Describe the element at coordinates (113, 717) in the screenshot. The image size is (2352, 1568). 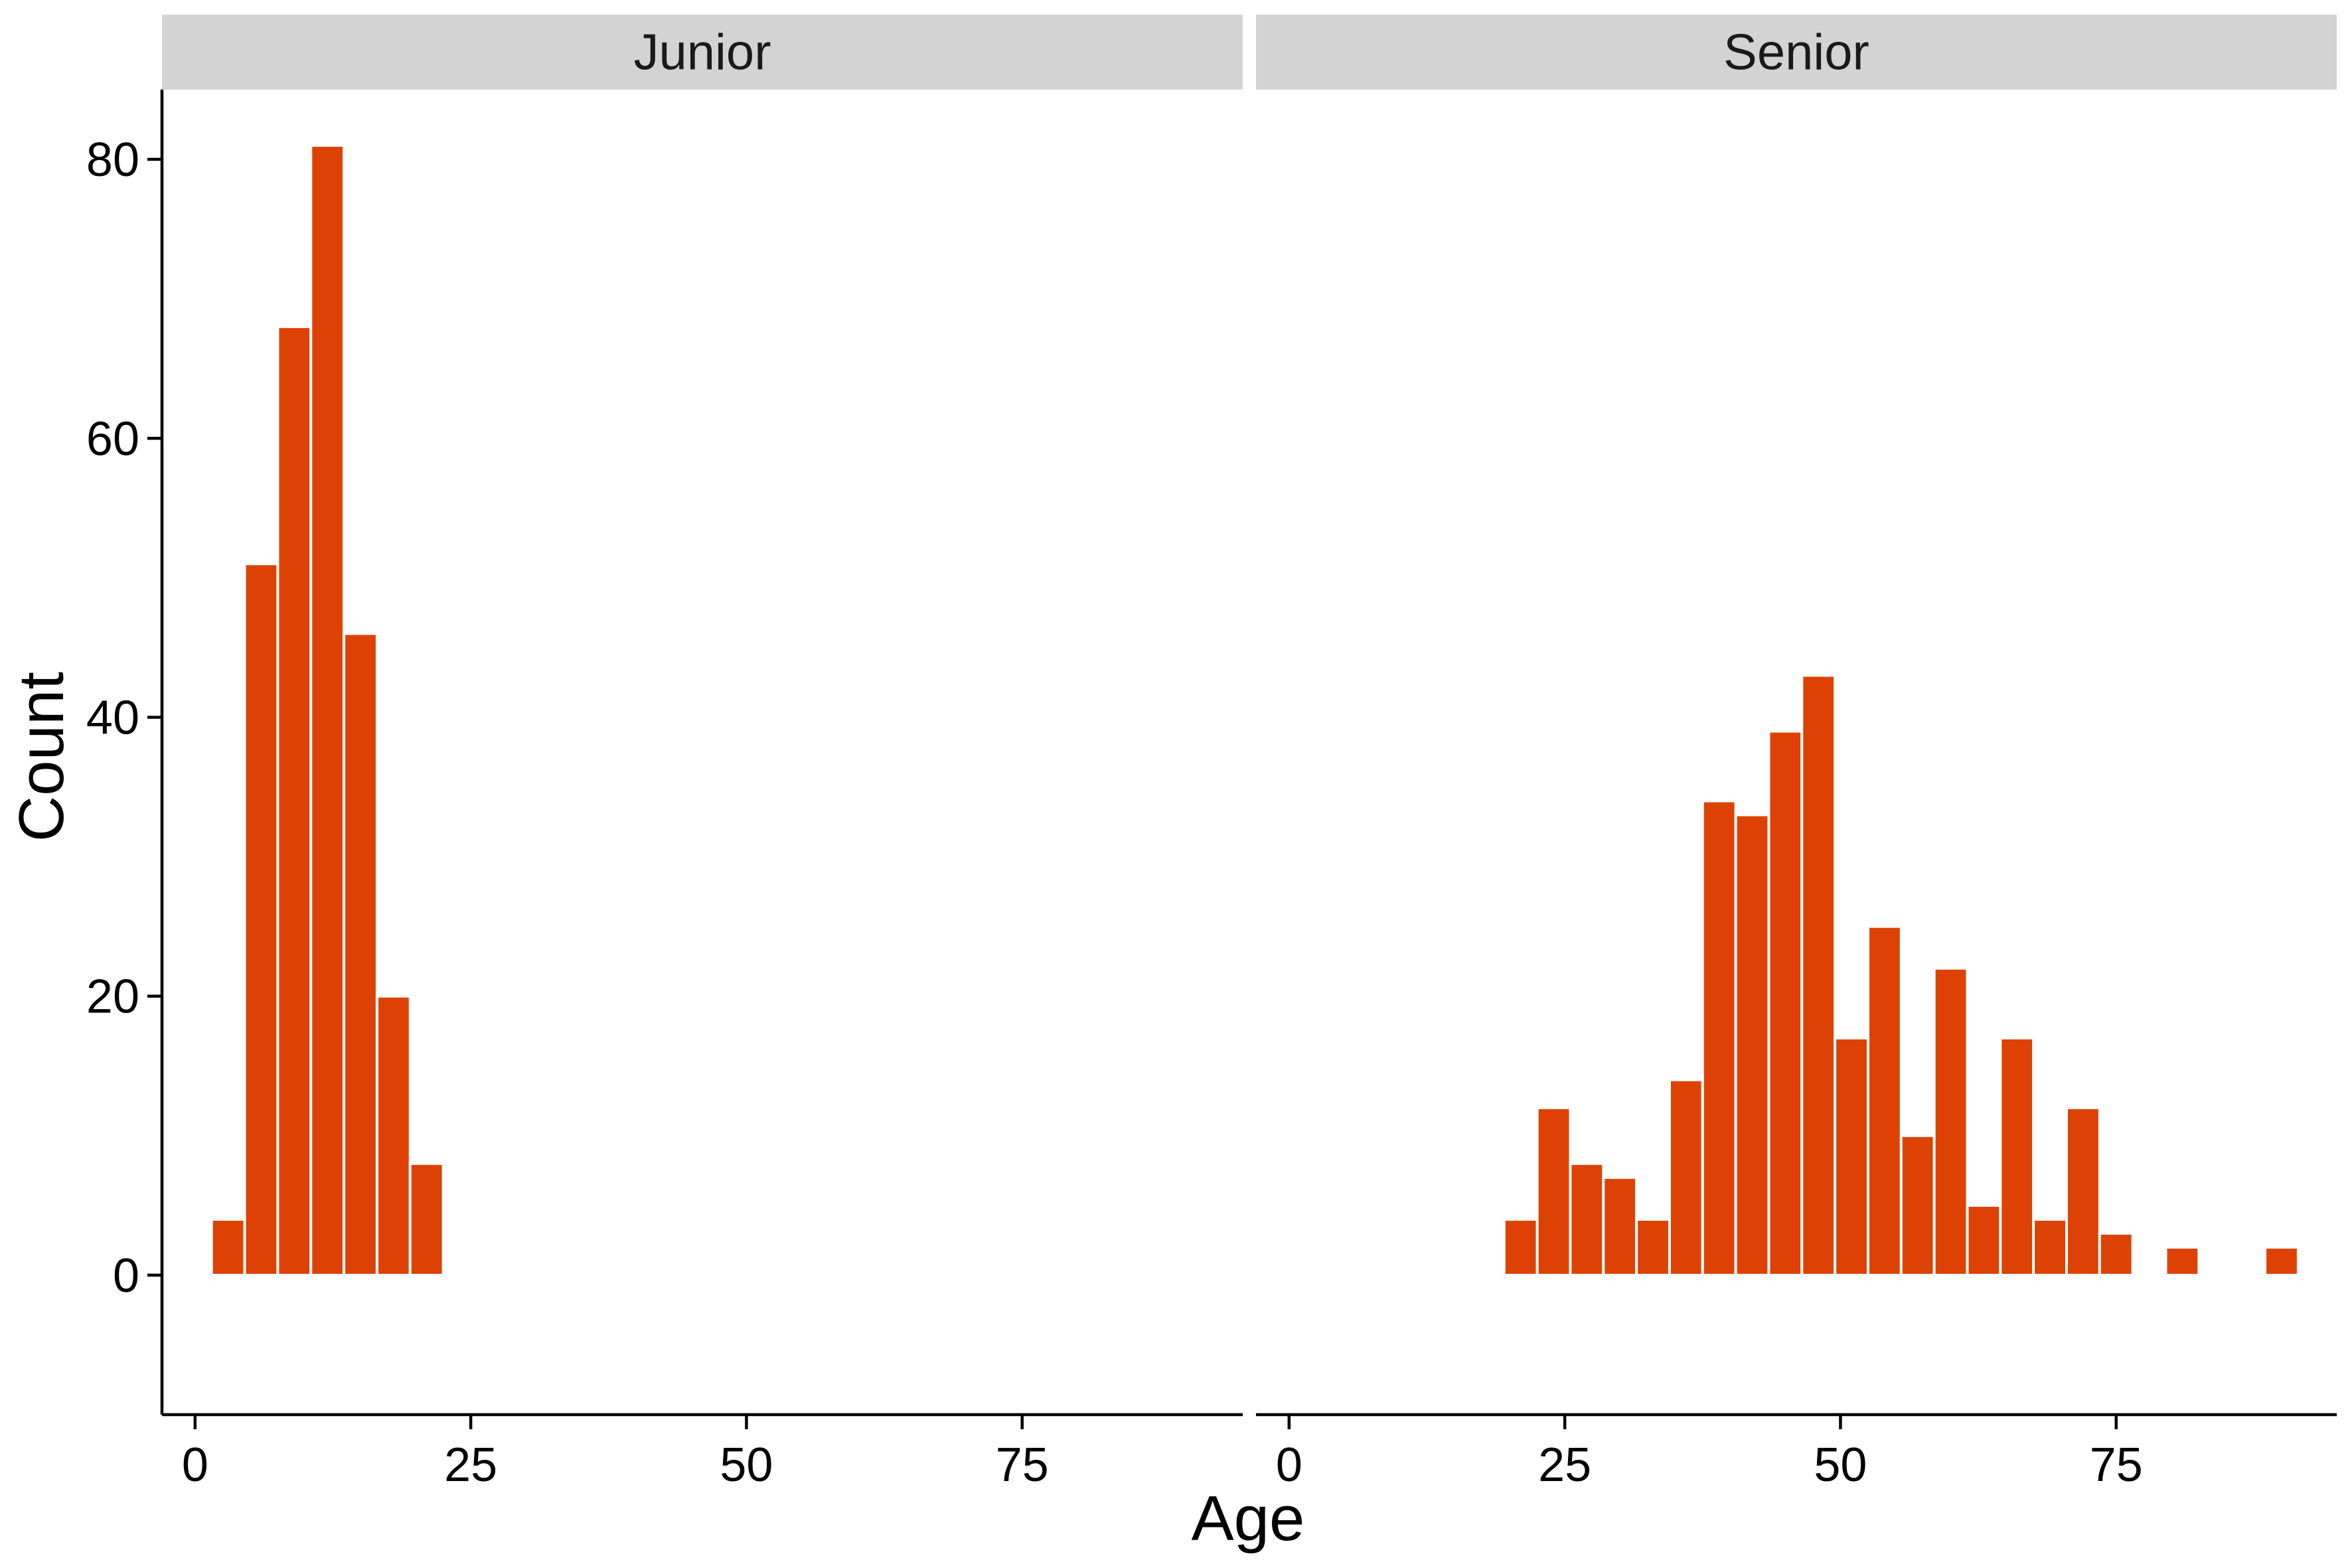
I see `y-tick-label: 40` at that location.